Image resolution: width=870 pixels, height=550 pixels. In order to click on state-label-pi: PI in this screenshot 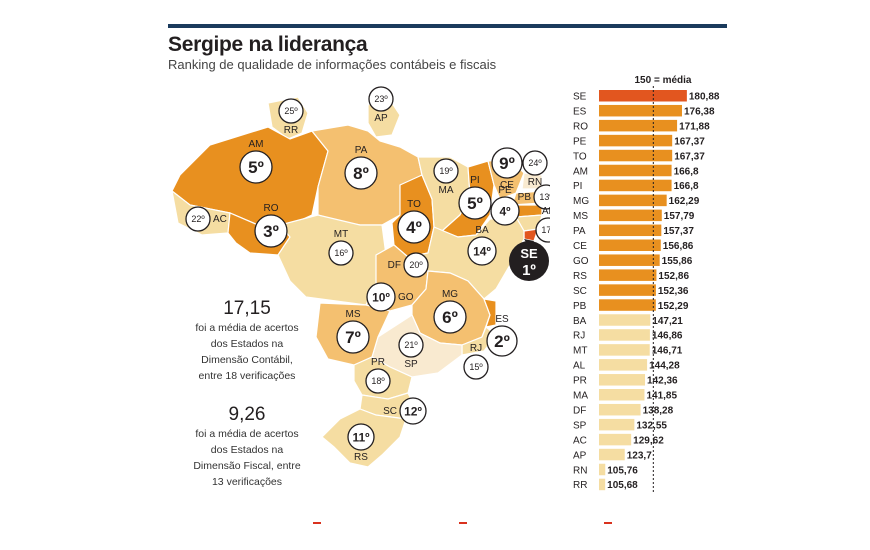, I will do `click(474, 180)`.